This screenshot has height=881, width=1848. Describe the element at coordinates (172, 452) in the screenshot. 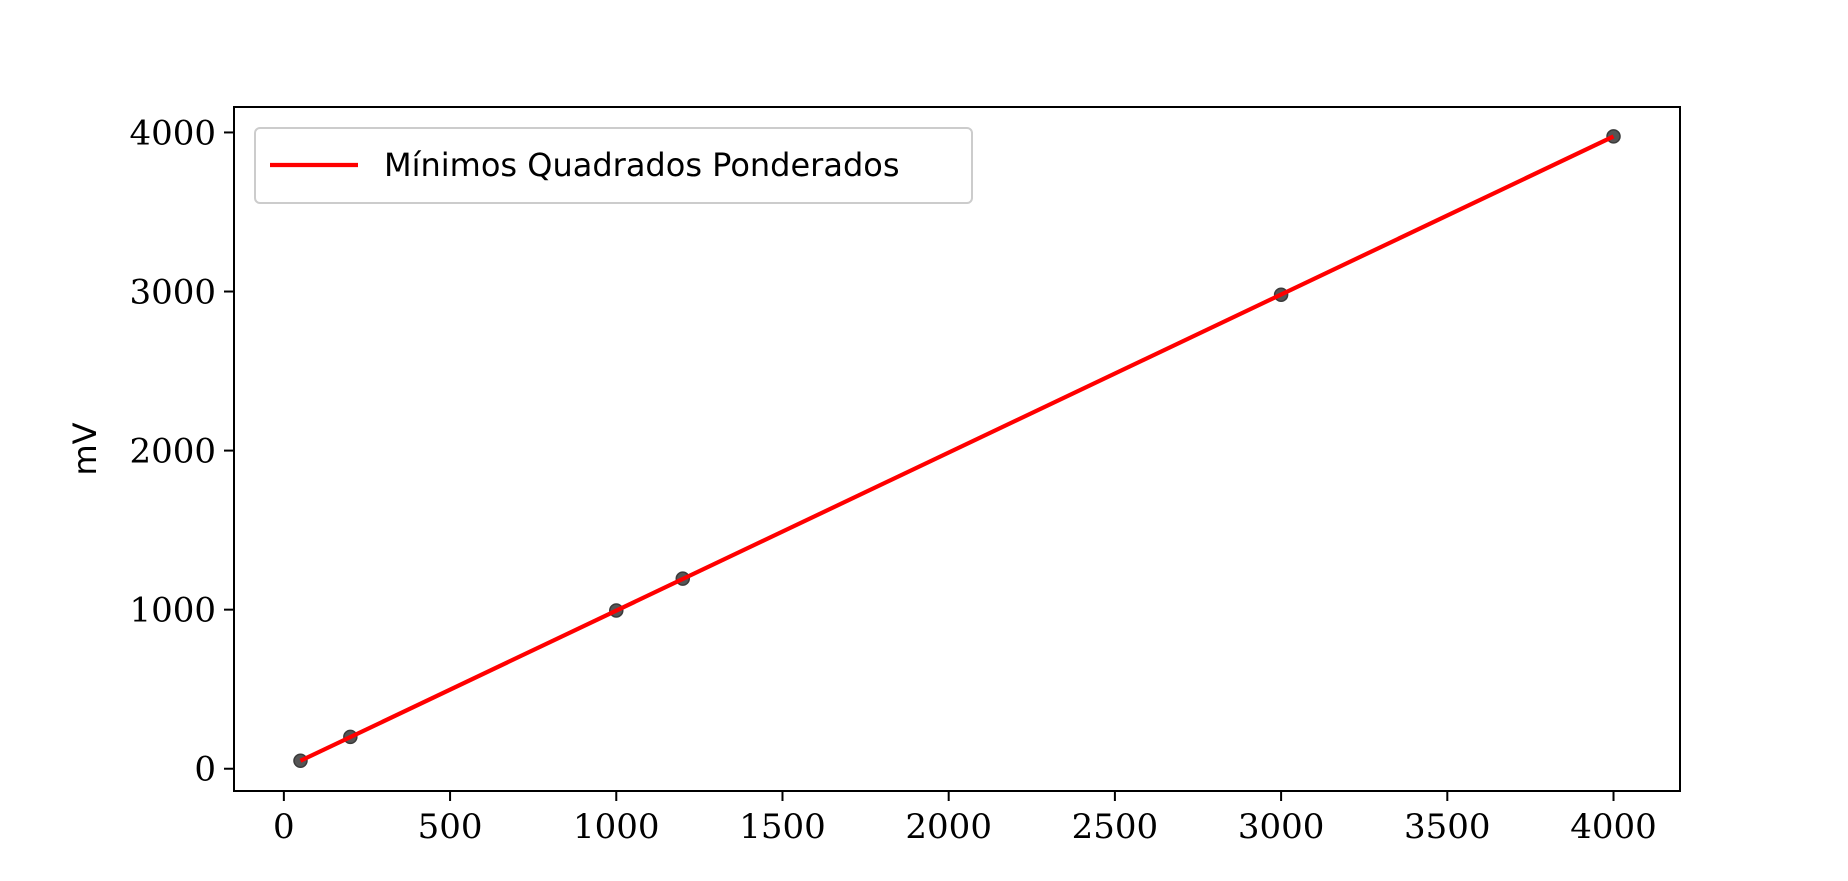

I see `y-tick-label: 2000` at that location.